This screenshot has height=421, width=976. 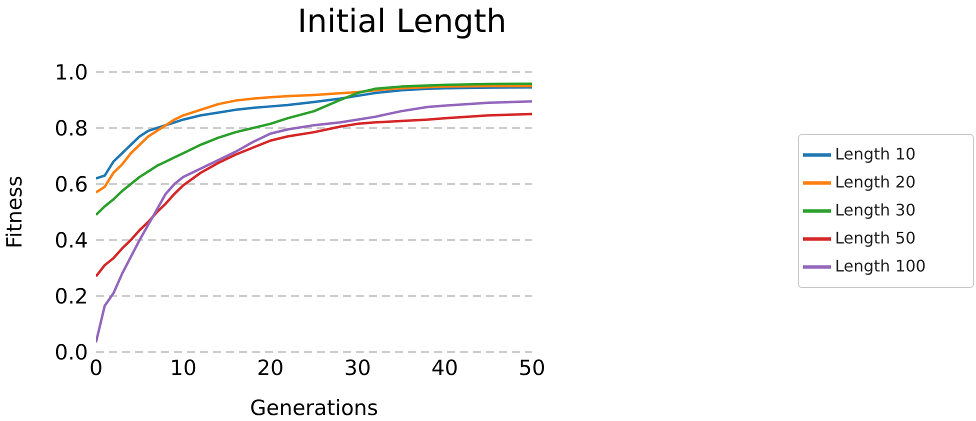 I want to click on y-tick-label: 0.0, so click(x=71, y=352).